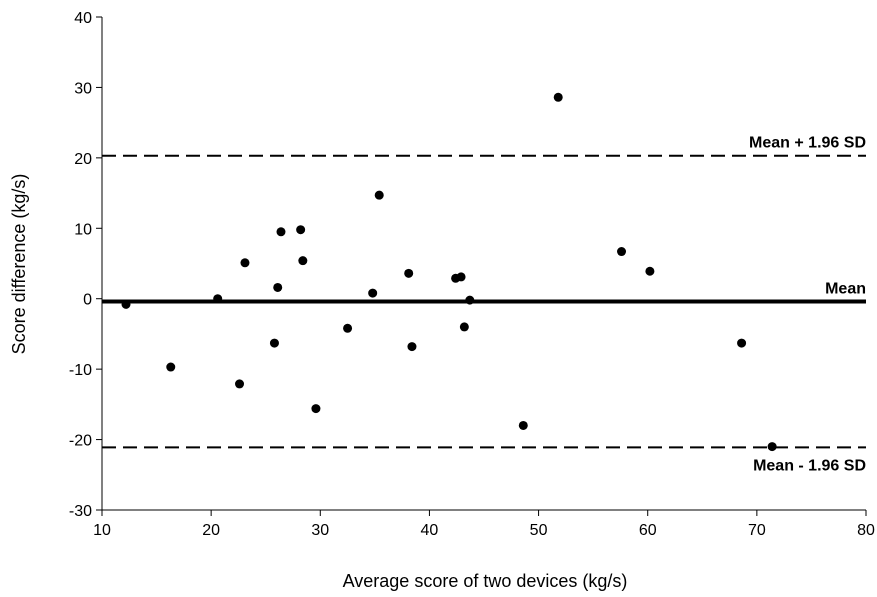  I want to click on y-tick-label: 20, so click(83, 159).